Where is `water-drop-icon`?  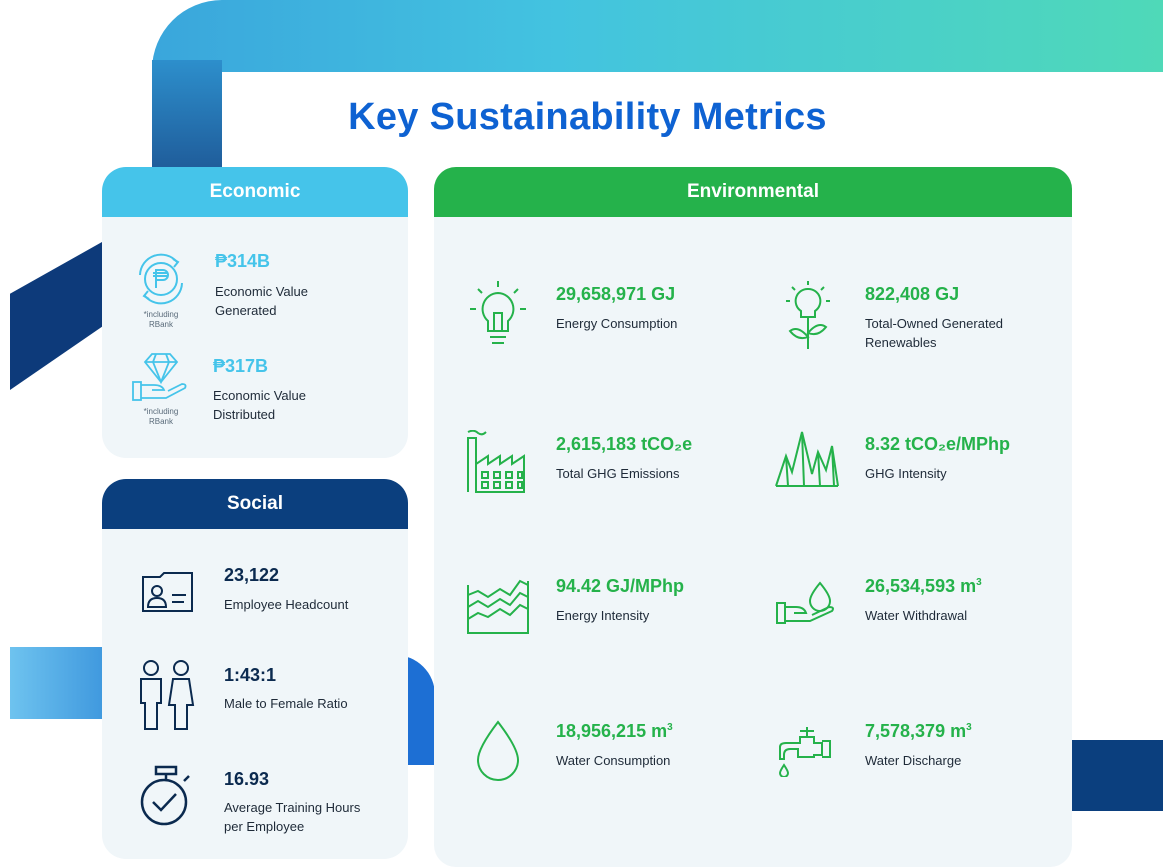
water-drop-icon is located at coordinates (498, 753).